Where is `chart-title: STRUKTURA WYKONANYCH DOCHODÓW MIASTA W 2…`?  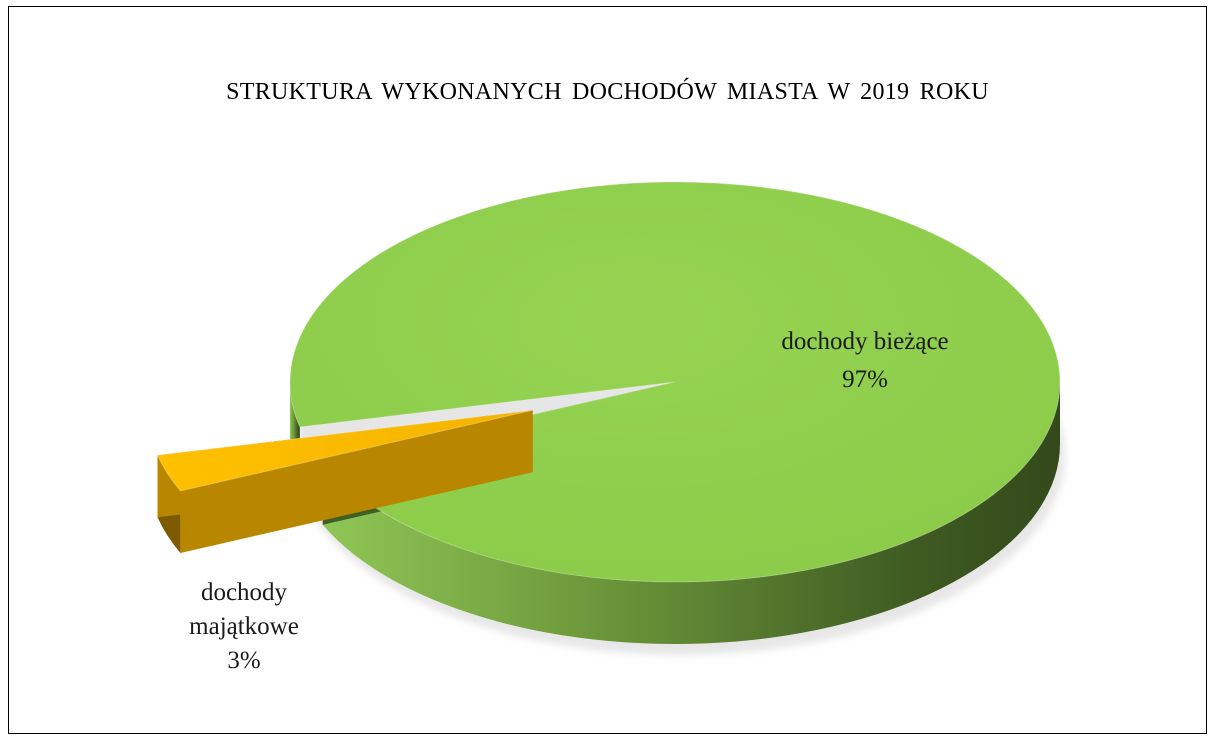 chart-title: STRUKTURA WYKONANYCH DOCHODÓW MIASTA W 2… is located at coordinates (607, 92).